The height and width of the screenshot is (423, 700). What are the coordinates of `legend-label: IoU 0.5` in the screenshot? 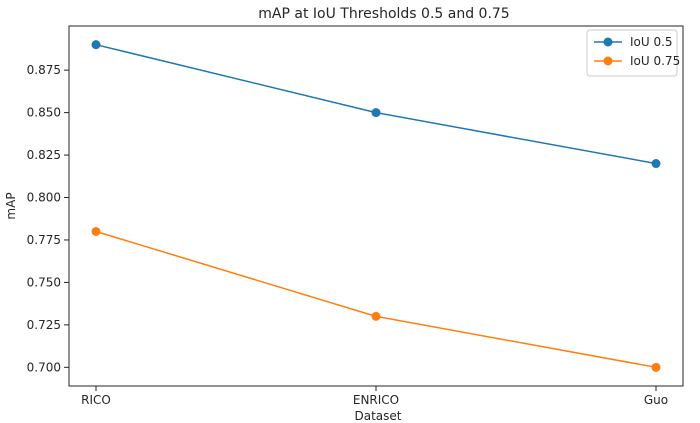 It's located at (651, 42).